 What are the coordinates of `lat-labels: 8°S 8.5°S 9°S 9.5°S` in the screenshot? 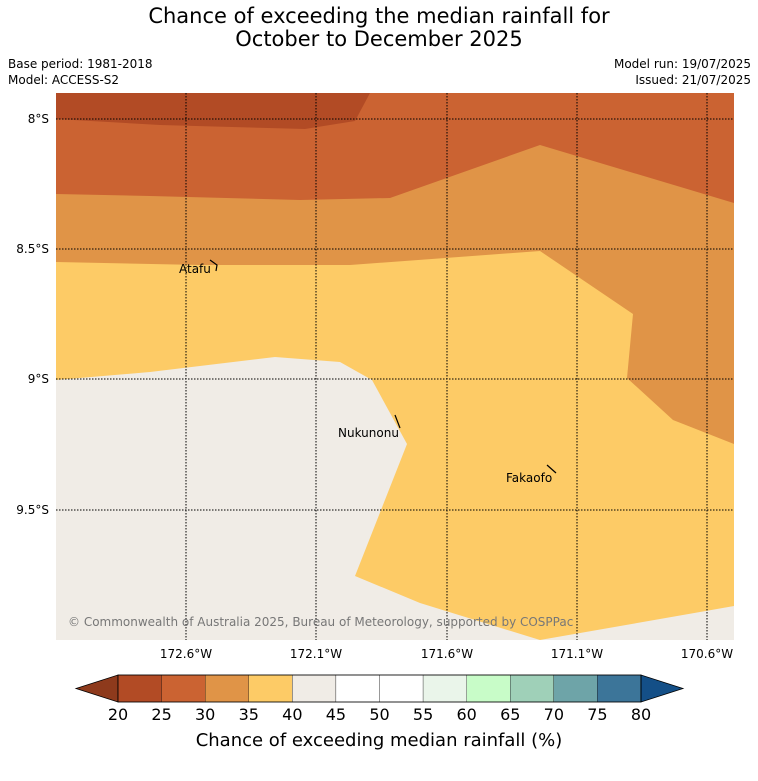 It's located at (32, 314).